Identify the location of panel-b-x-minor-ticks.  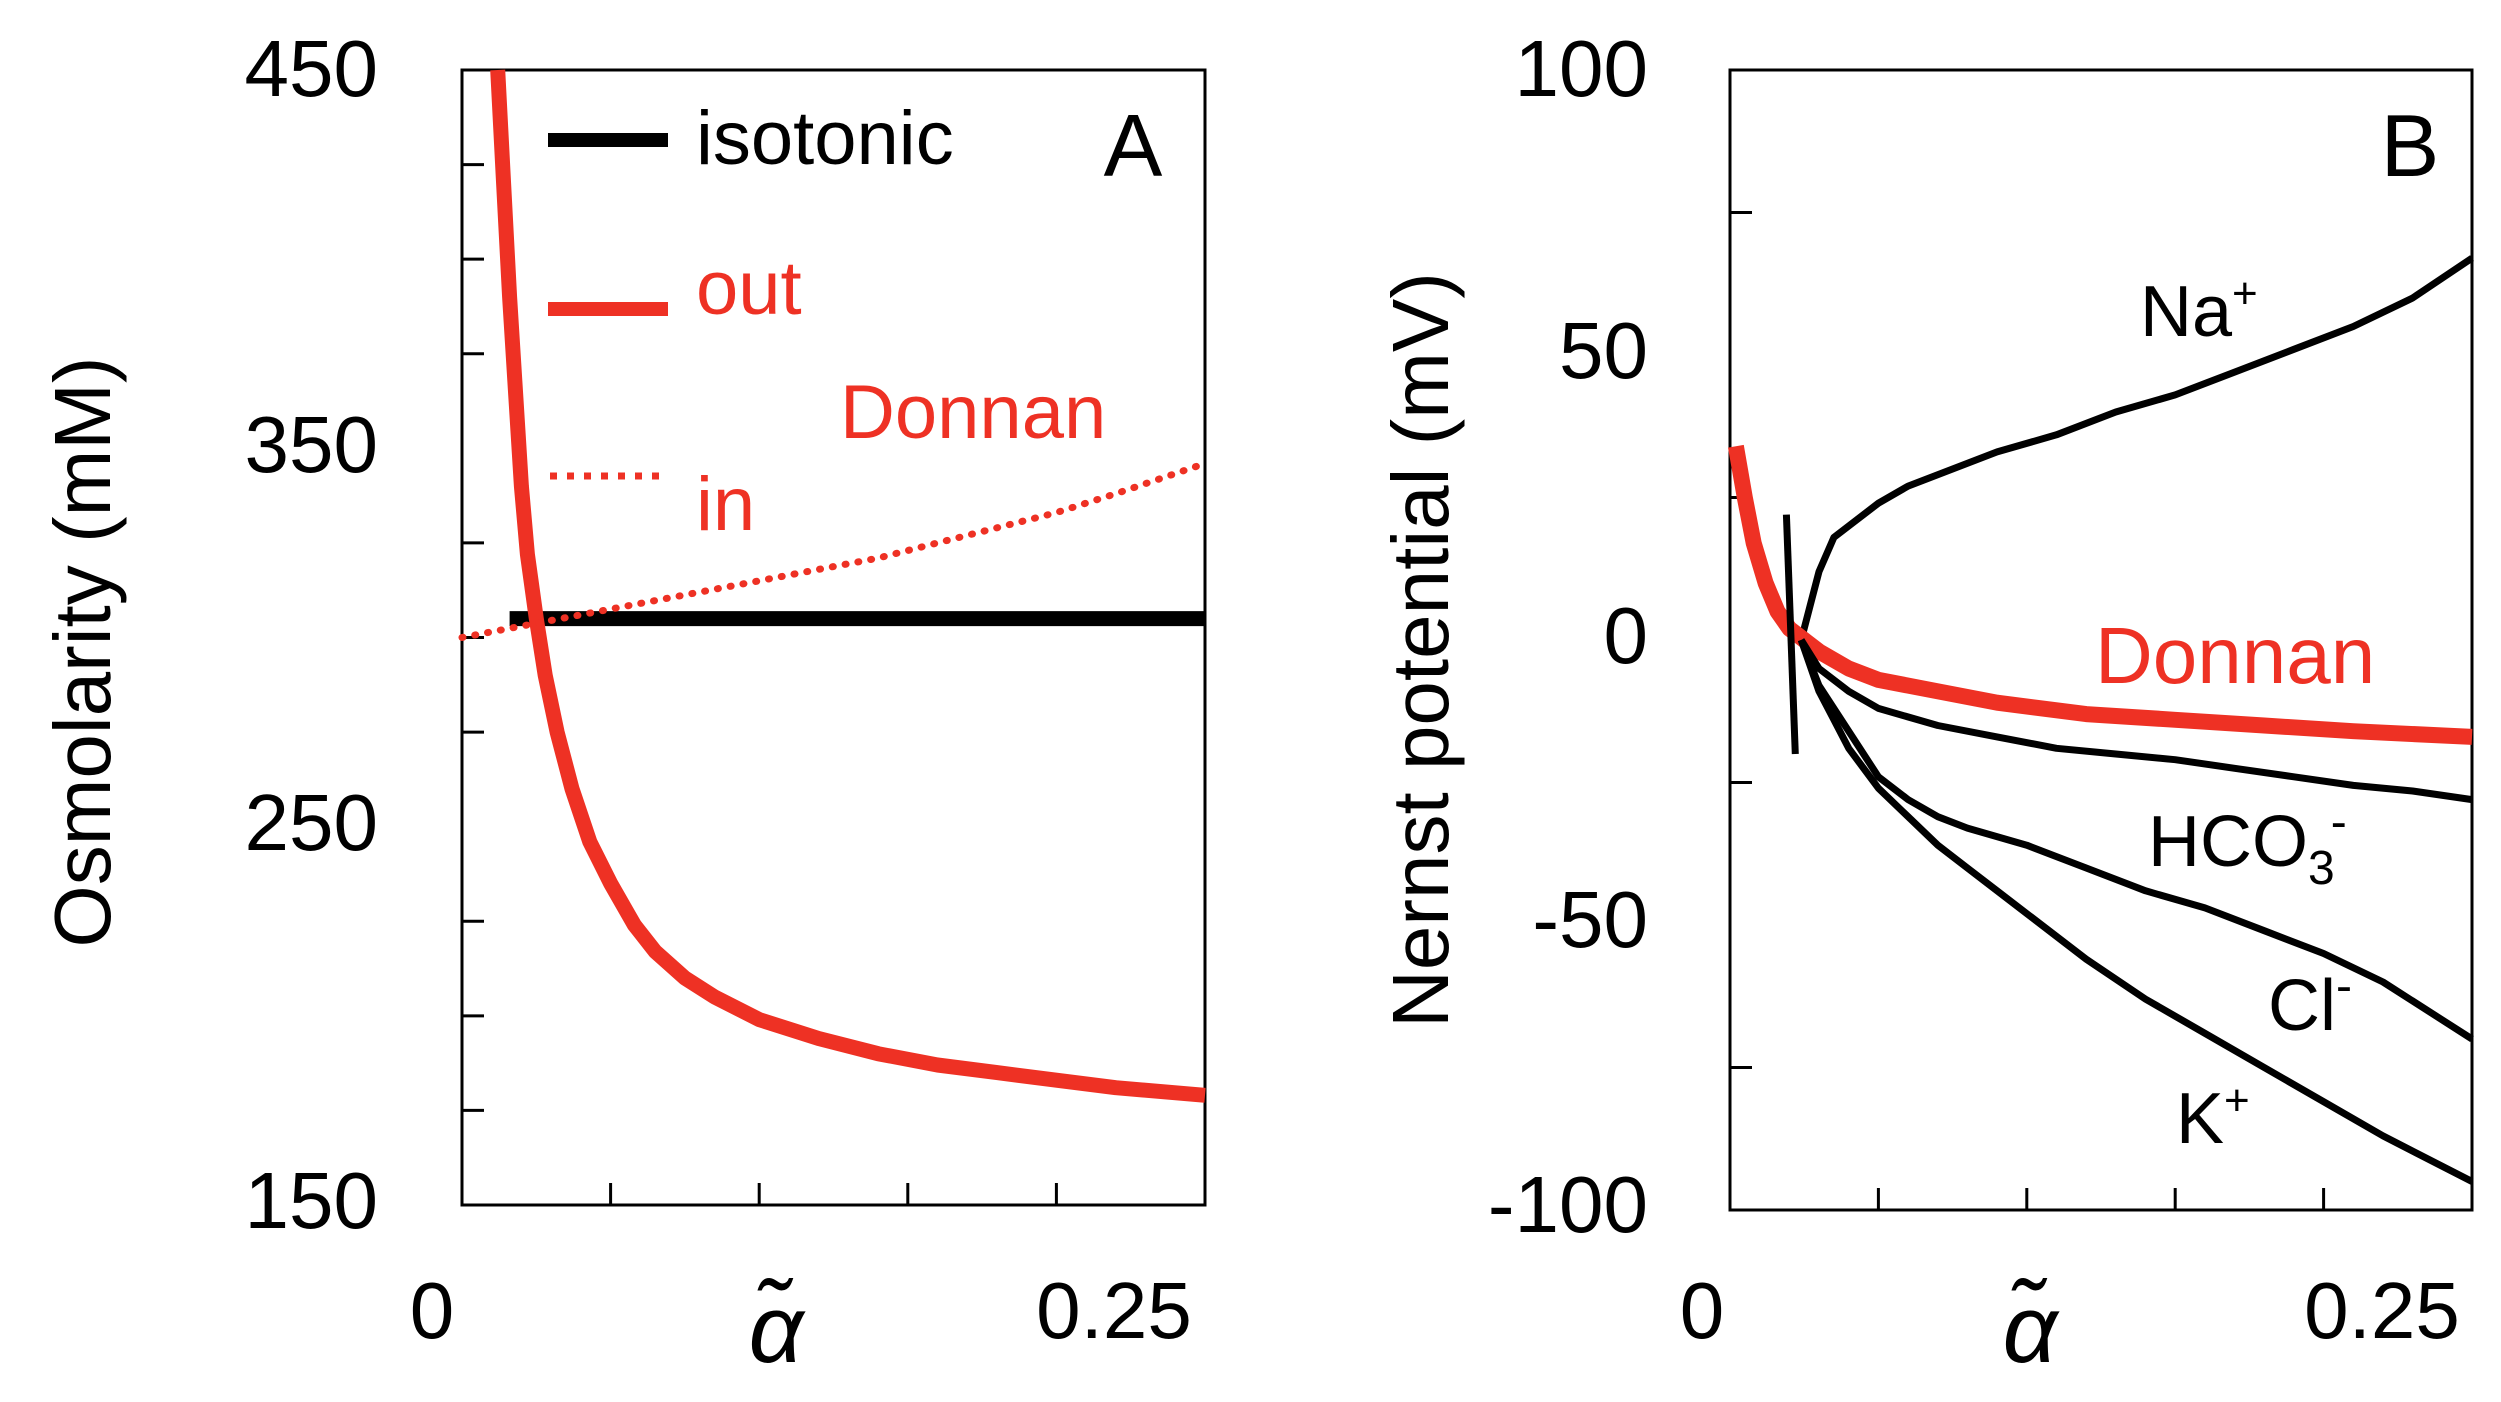
(2101, 1199).